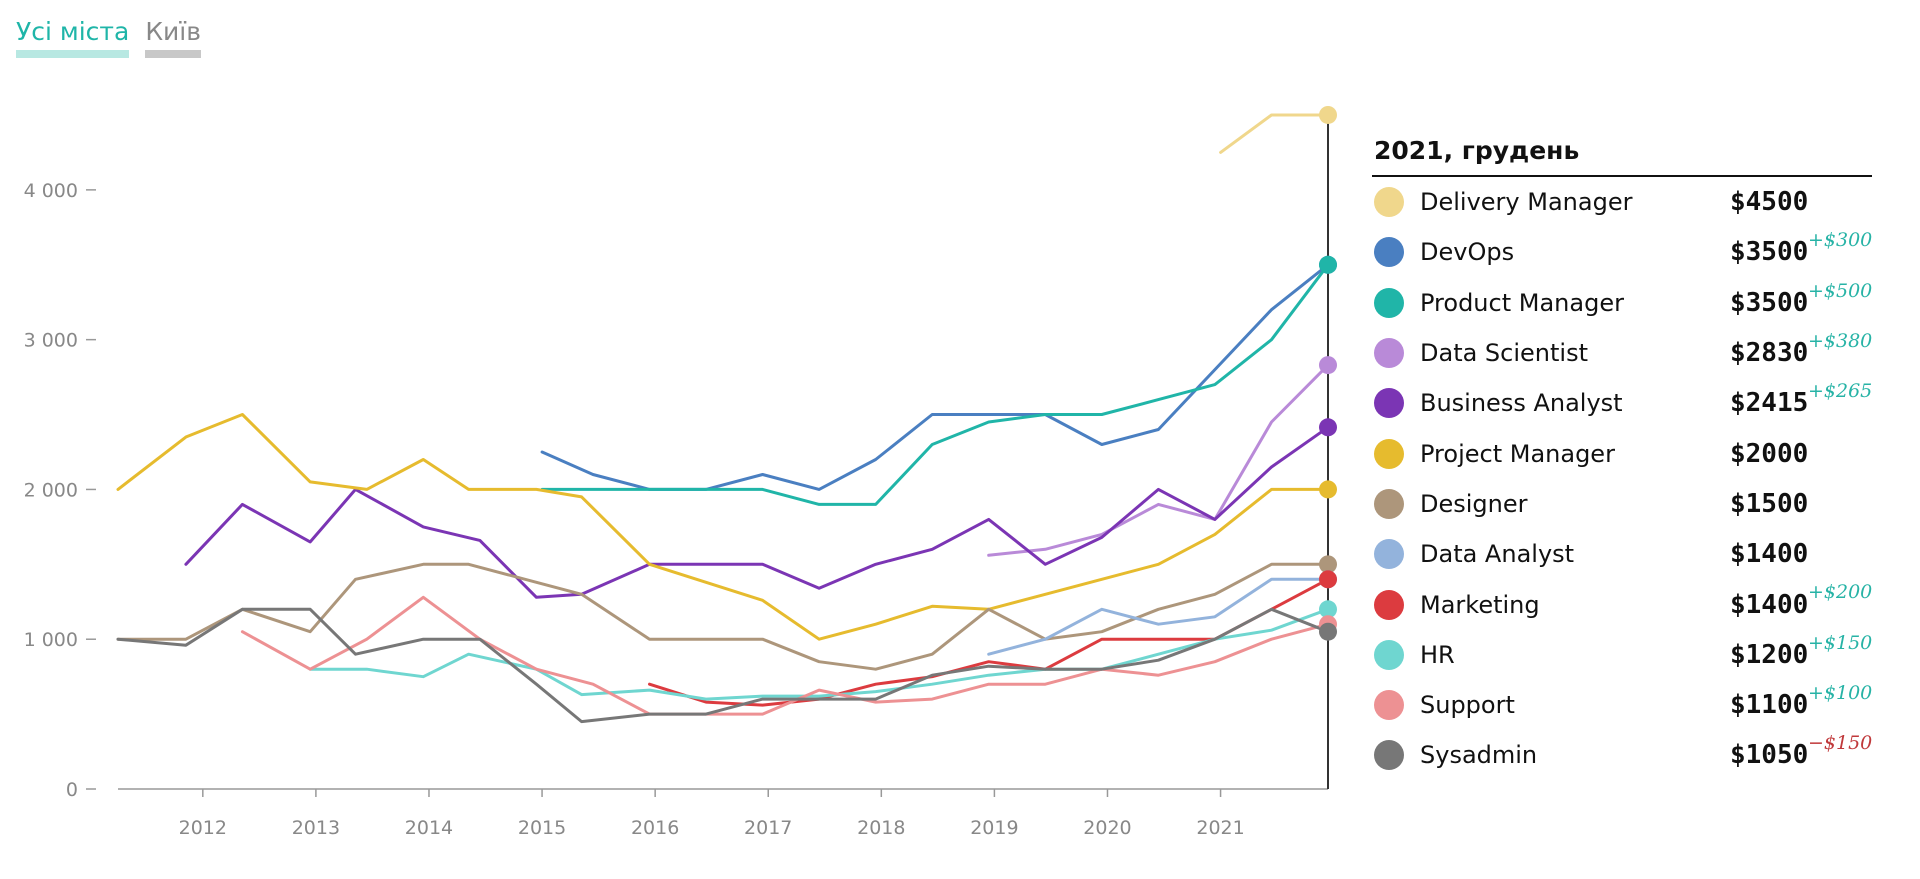  What do you see at coordinates (1521, 403) in the screenshot?
I see `legend-item-name: Business Analyst` at bounding box center [1521, 403].